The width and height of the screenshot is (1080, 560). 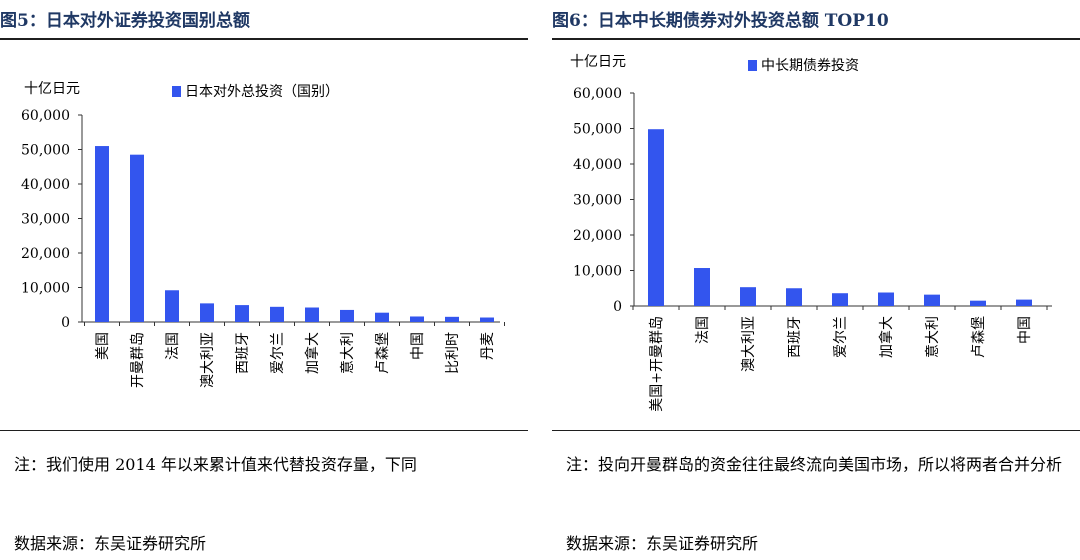 I want to click on figure-6-source: 数据来源：东吴证券研究所, so click(x=662, y=543).